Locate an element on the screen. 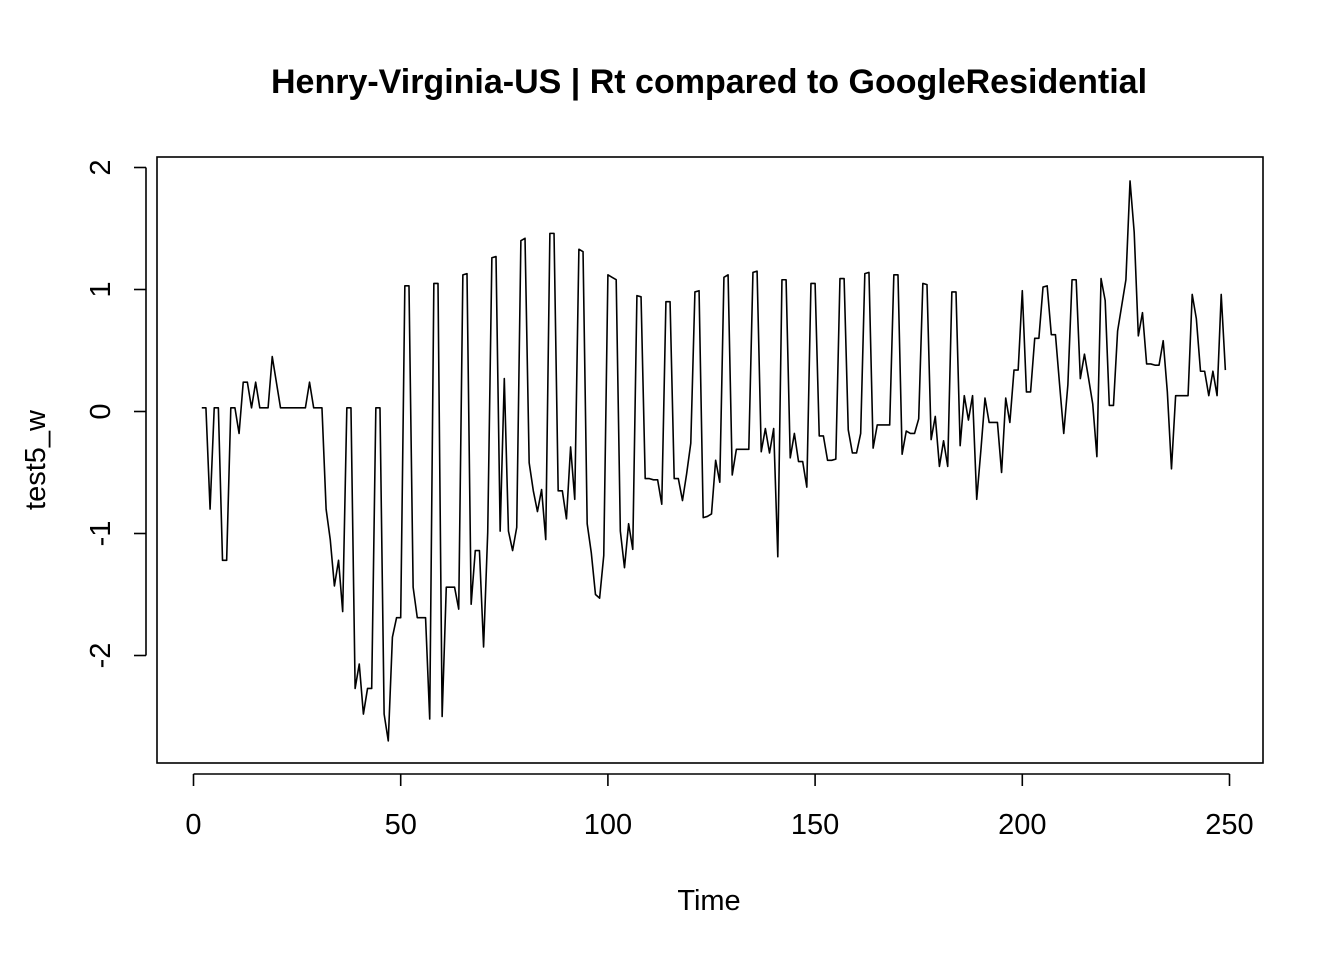 The width and height of the screenshot is (1344, 960). y-tick-label: 1 is located at coordinates (101, 289).